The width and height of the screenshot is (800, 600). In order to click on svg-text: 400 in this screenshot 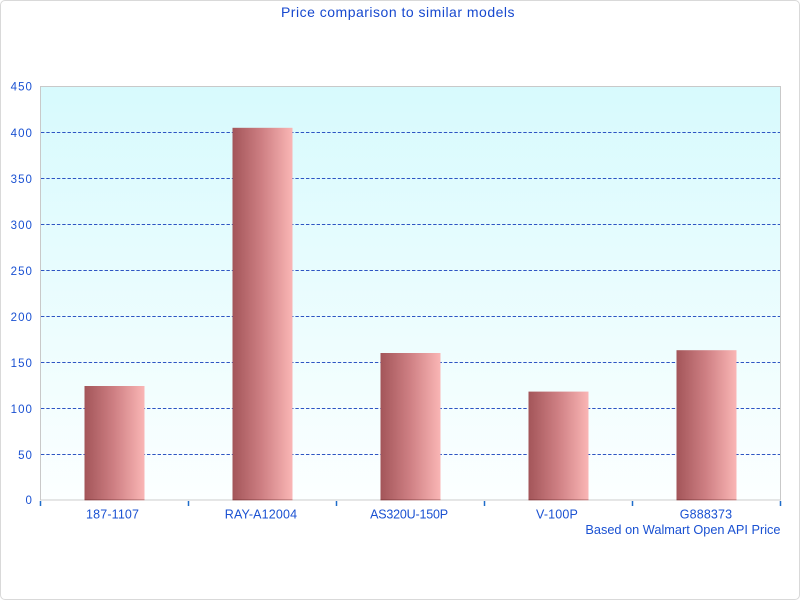, I will do `click(22, 134)`.